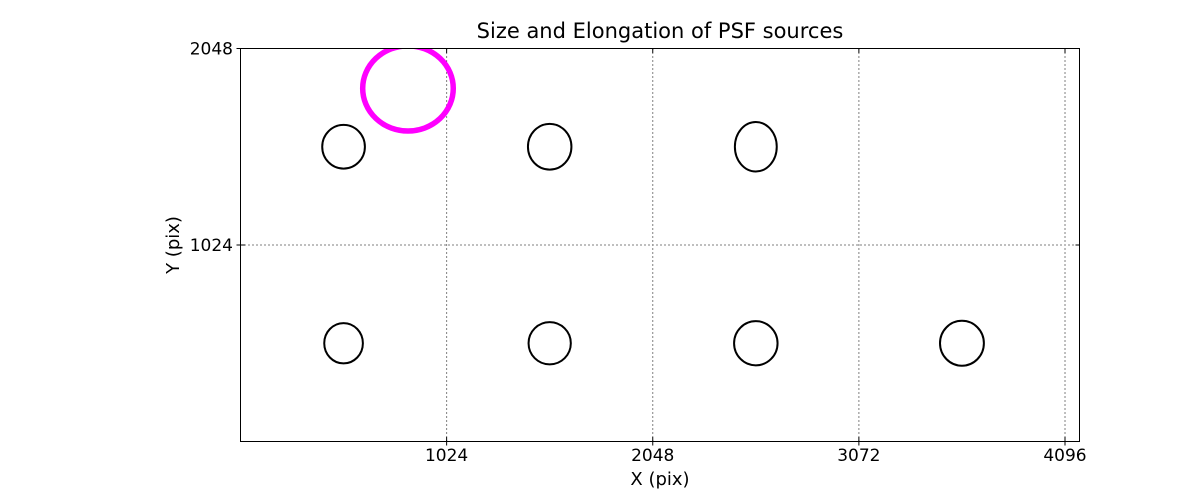 This screenshot has width=1200, height=490. What do you see at coordinates (858, 456) in the screenshot?
I see `x-tick-label-3072: 3072` at bounding box center [858, 456].